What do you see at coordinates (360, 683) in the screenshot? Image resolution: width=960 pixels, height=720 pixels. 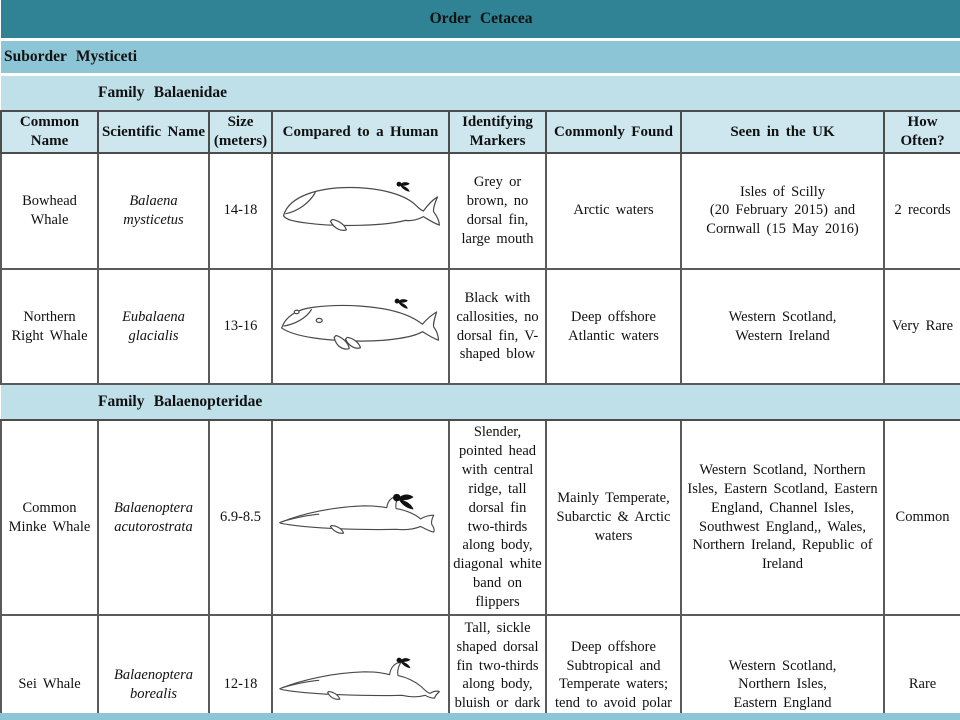 I see `sei-whale-illustration` at bounding box center [360, 683].